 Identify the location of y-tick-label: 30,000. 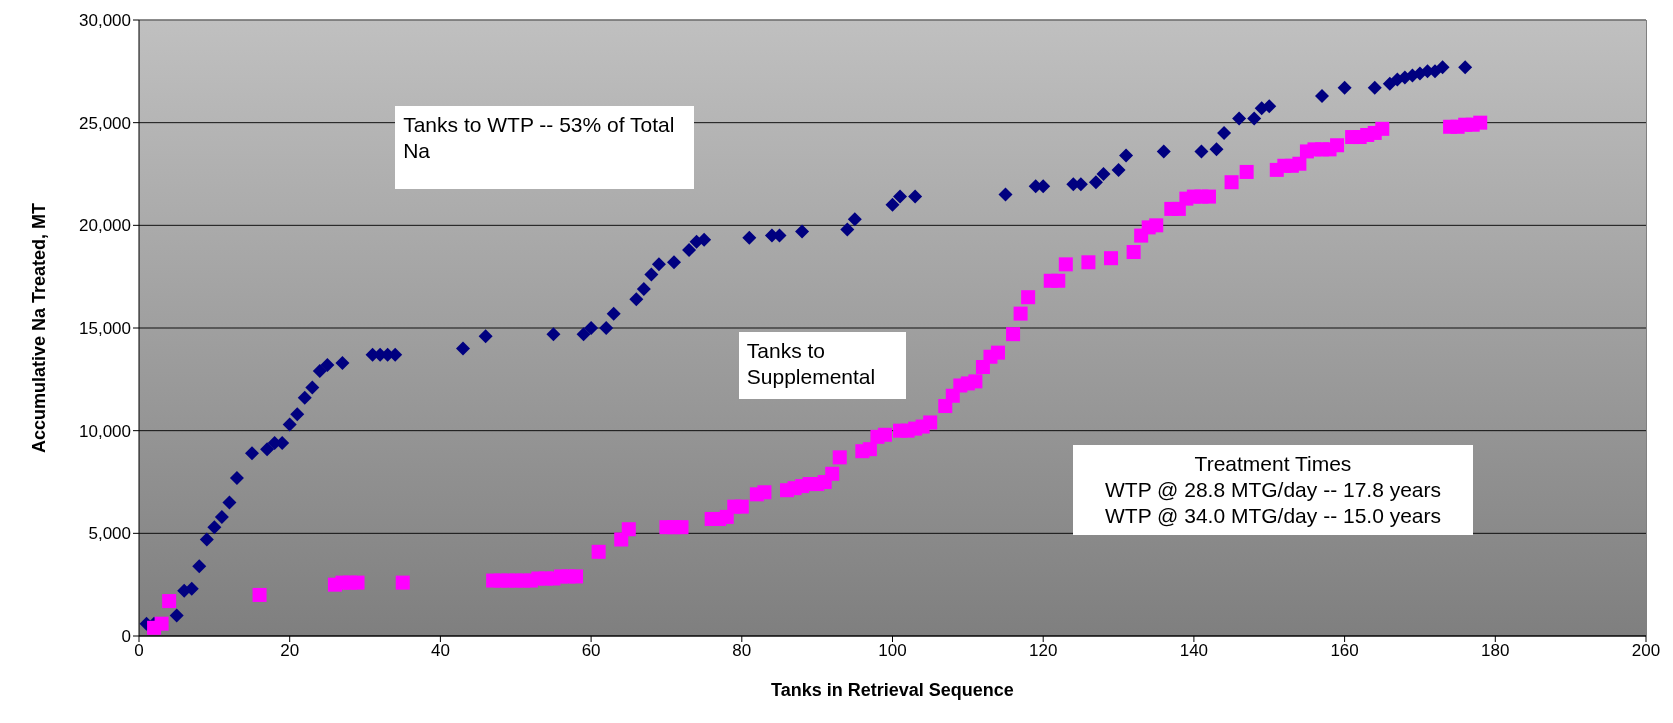
(105, 21).